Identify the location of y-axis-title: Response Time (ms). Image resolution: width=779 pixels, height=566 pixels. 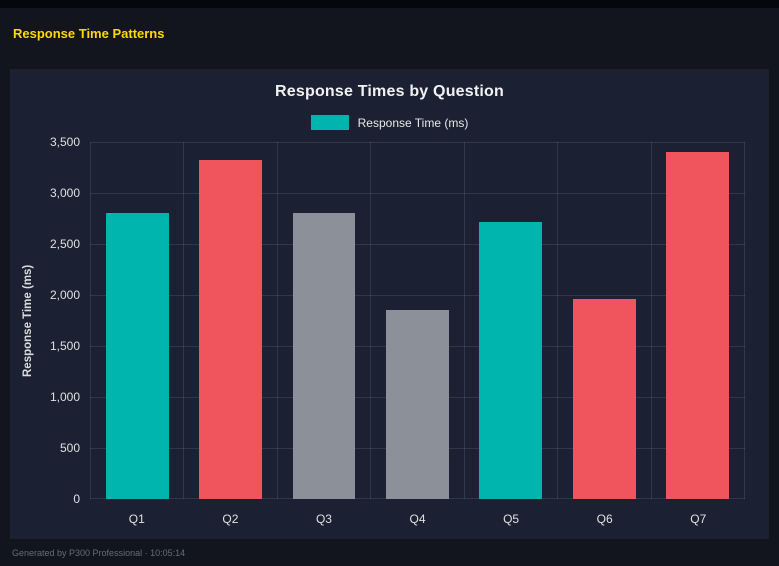
(28, 320).